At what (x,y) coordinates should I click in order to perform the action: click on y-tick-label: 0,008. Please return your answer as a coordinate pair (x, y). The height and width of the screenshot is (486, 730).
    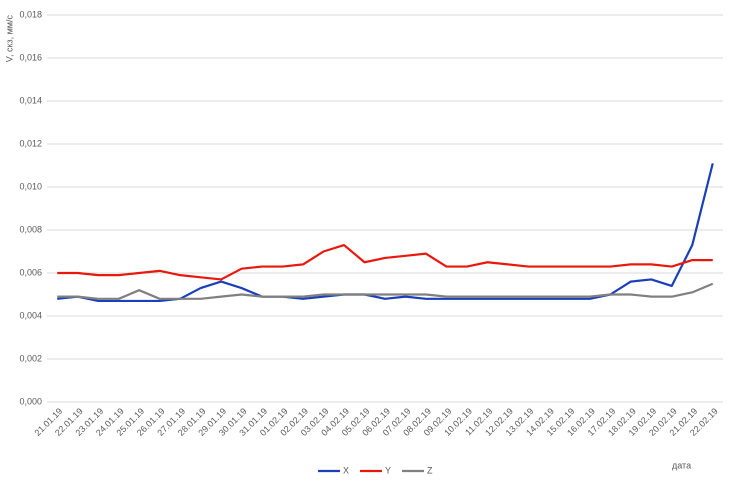
    Looking at the image, I should click on (30, 229).